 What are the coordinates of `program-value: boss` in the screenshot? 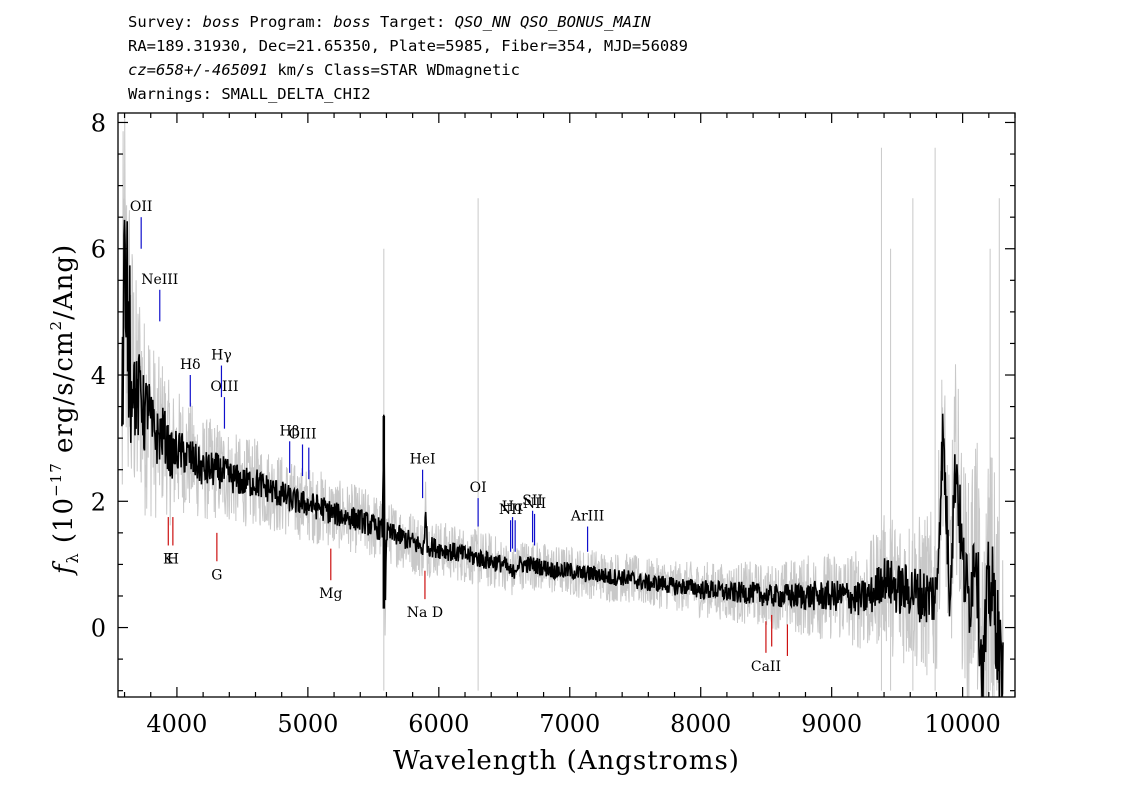 It's located at (352, 22).